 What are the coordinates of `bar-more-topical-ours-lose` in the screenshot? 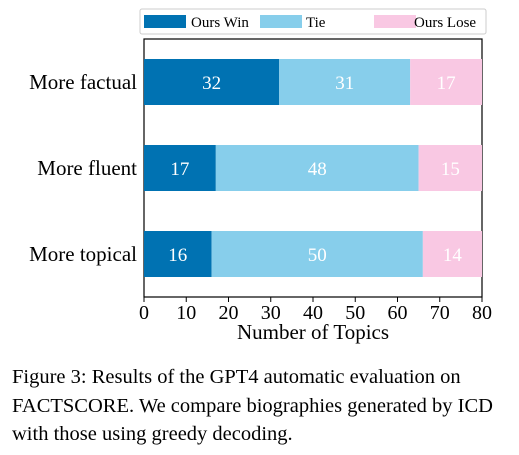 It's located at (452, 254).